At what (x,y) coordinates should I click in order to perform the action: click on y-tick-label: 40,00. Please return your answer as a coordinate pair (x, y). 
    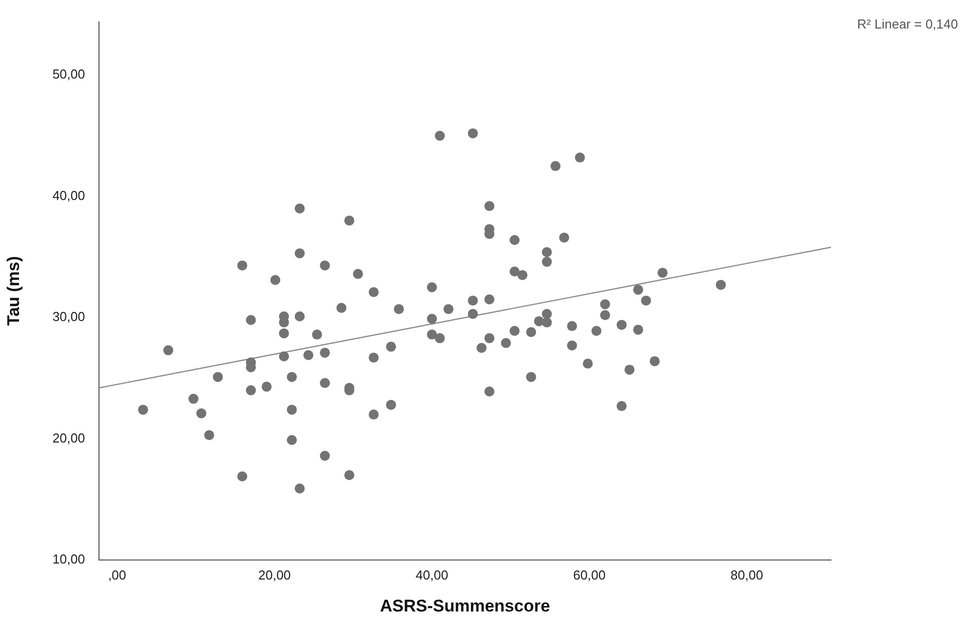
    Looking at the image, I should click on (68, 195).